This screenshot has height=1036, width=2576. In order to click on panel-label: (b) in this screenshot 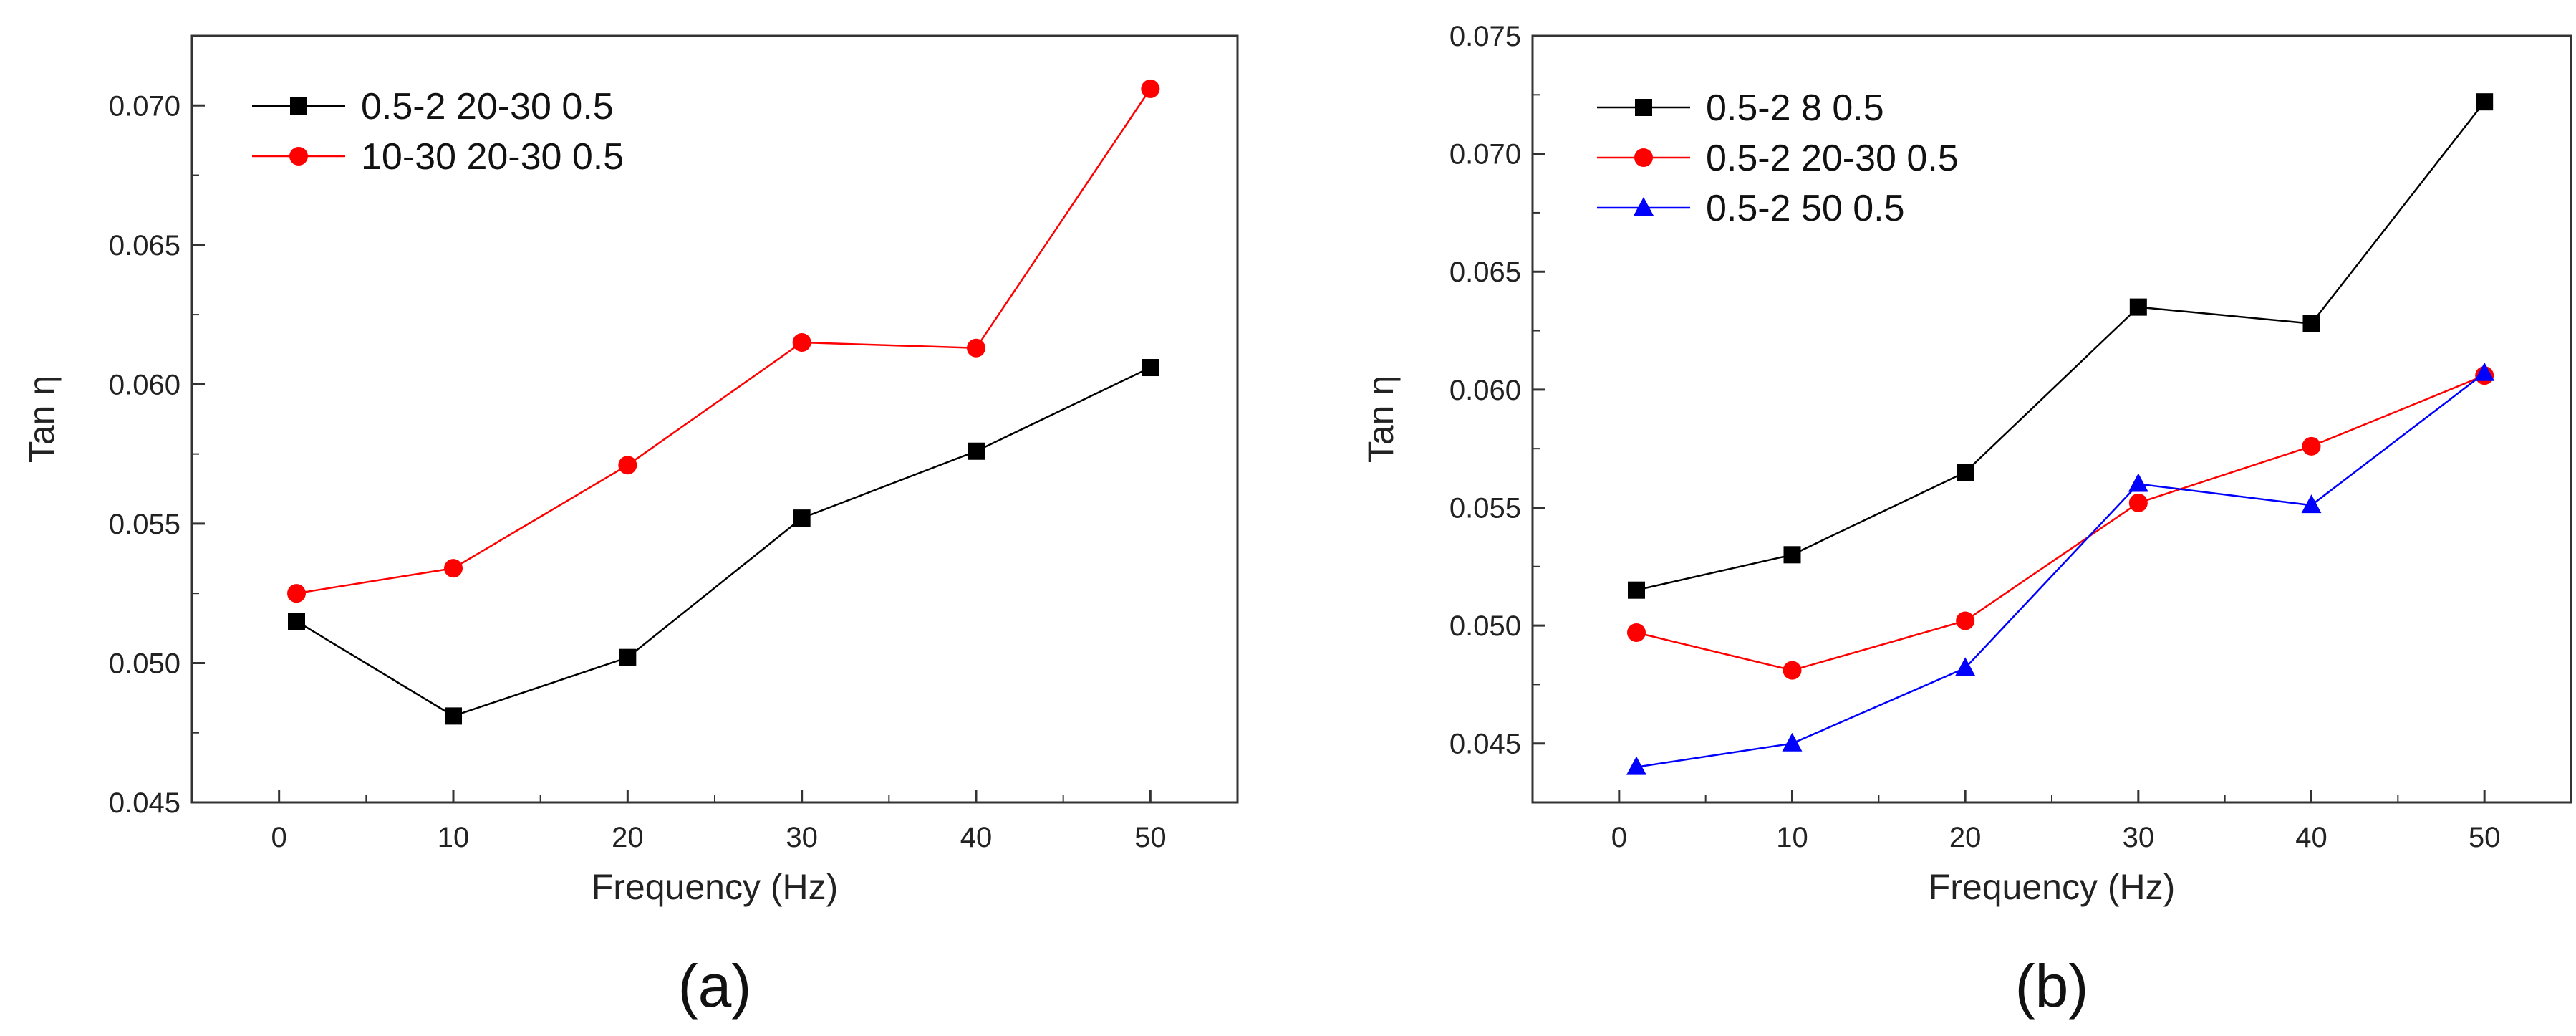, I will do `click(2052, 986)`.